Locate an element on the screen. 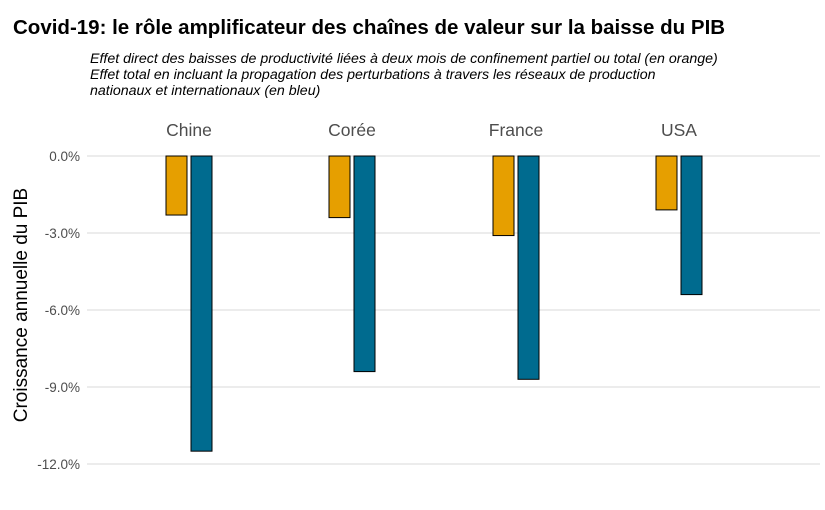 The height and width of the screenshot is (510, 825). facet-label-corée: Corée is located at coordinates (352, 130).